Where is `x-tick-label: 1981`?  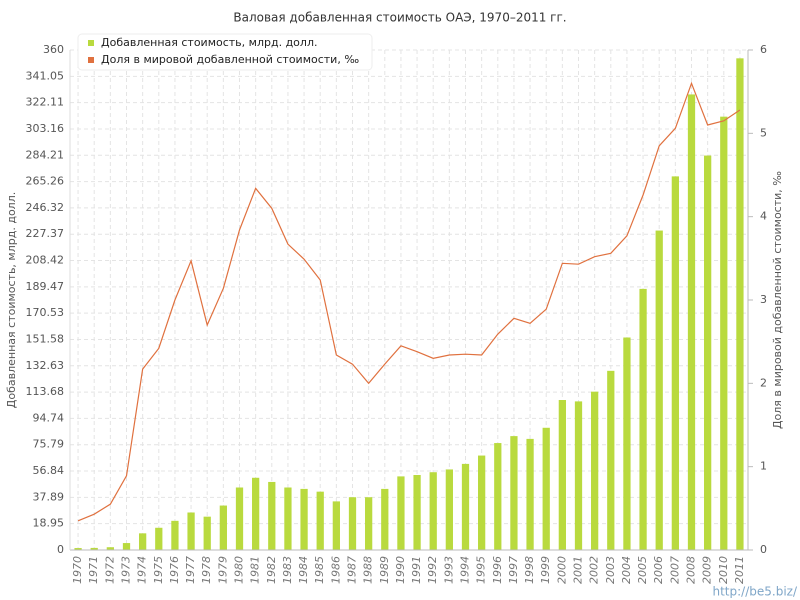
x-tick-label: 1981 is located at coordinates (255, 570).